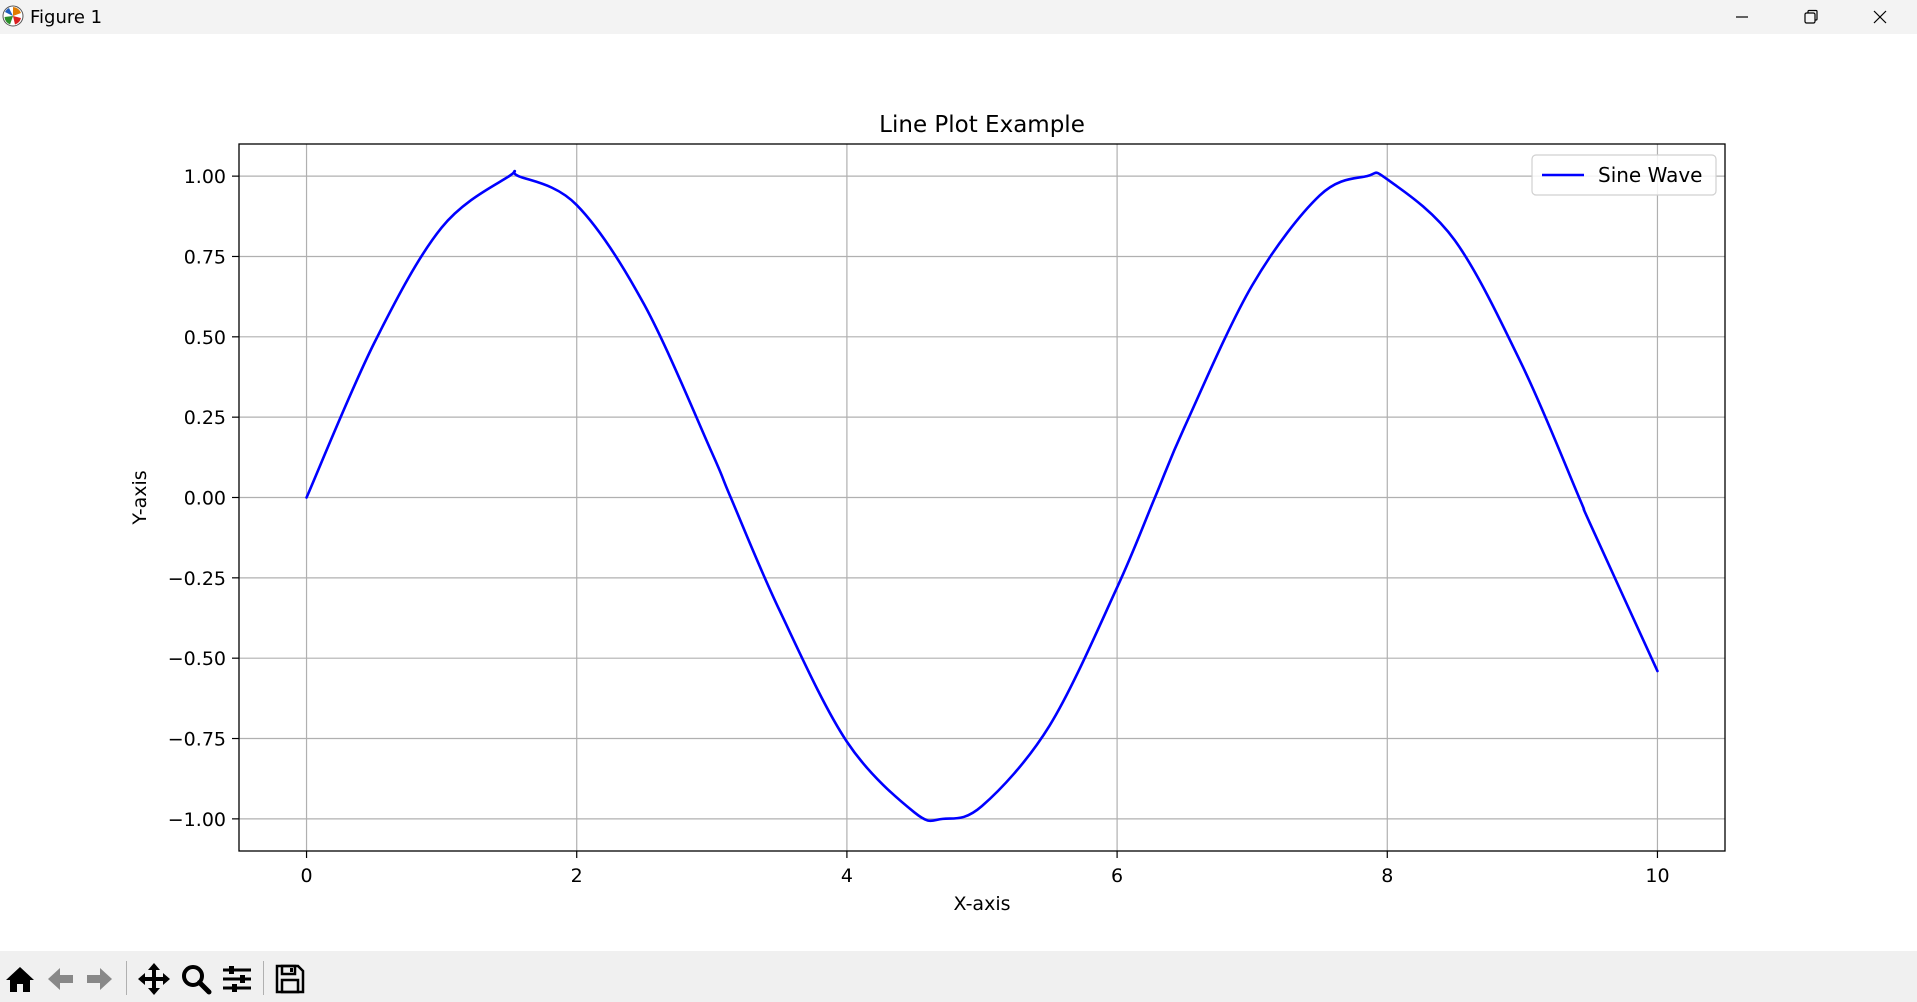 The height and width of the screenshot is (1002, 1917). I want to click on y-tick-label: −1.00, so click(197, 820).